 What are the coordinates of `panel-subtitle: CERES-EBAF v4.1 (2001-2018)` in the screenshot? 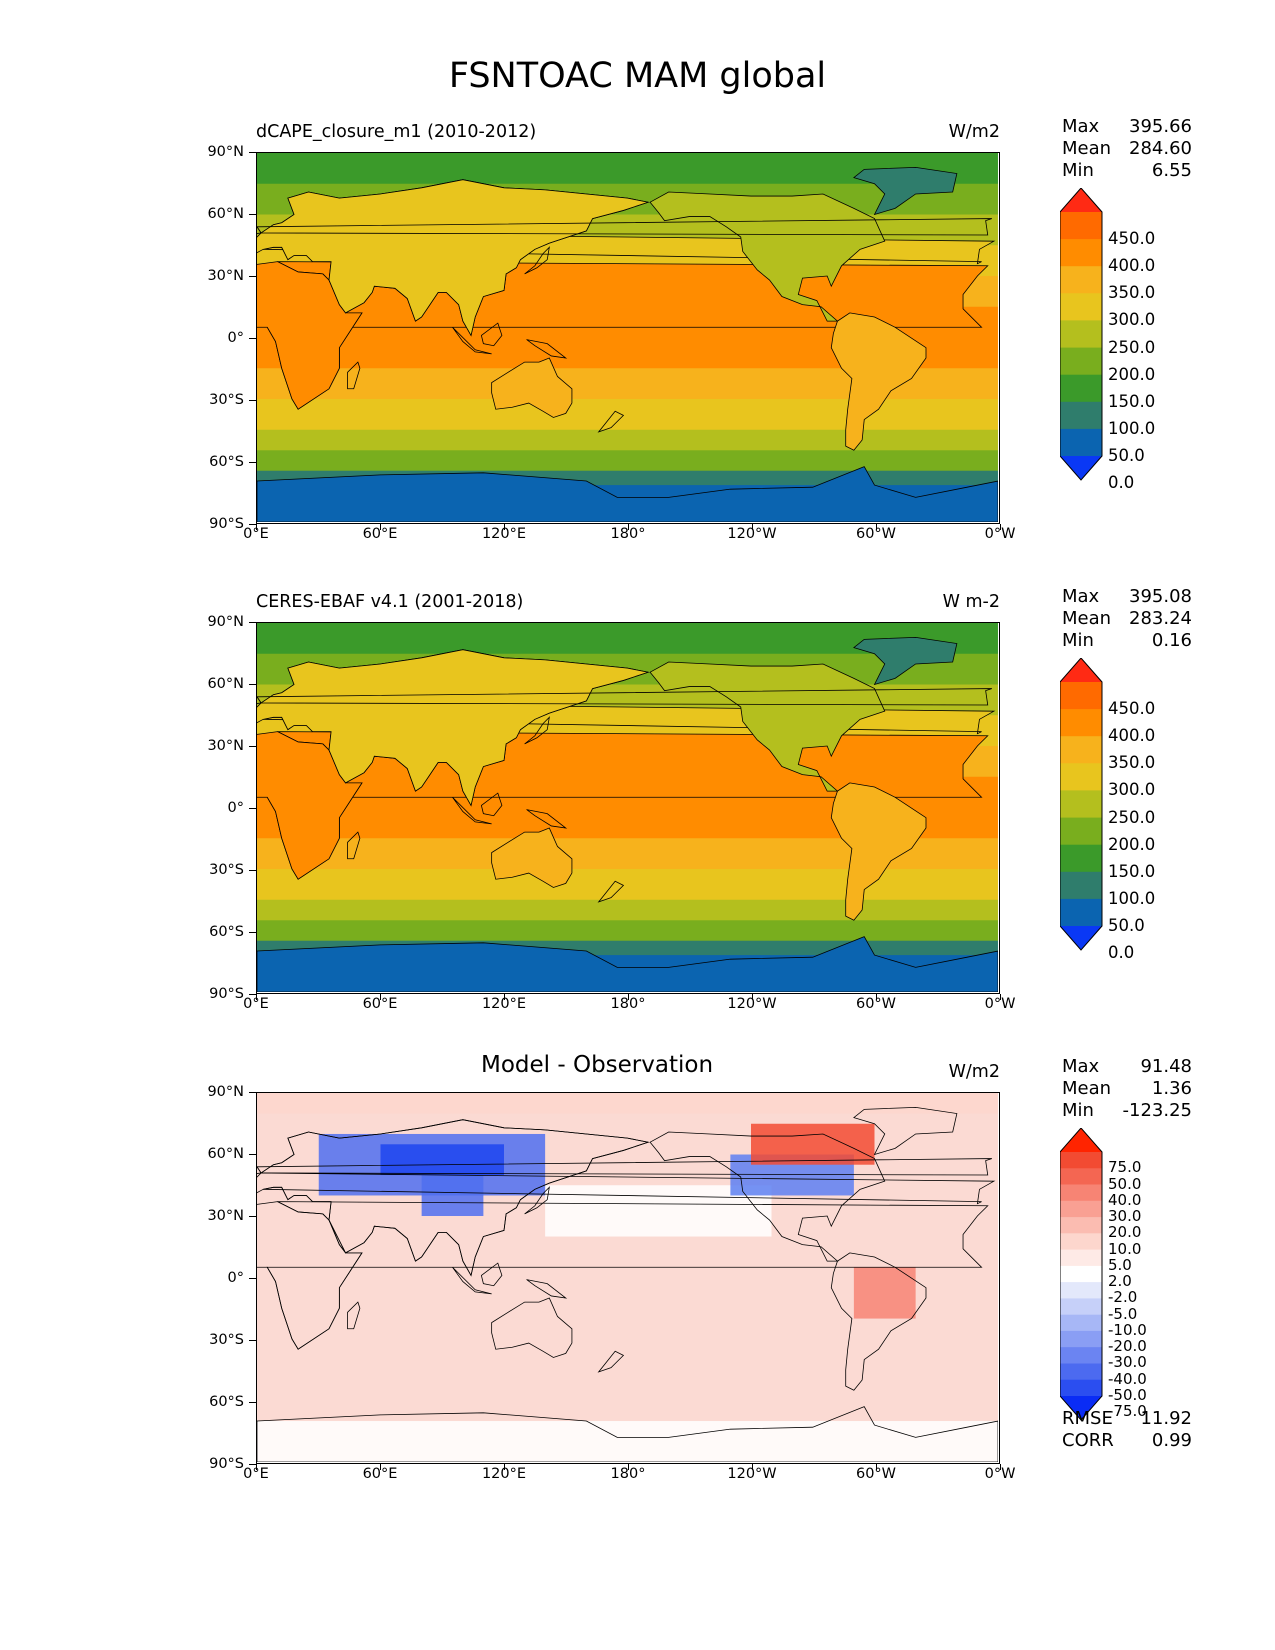 It's located at (390, 602).